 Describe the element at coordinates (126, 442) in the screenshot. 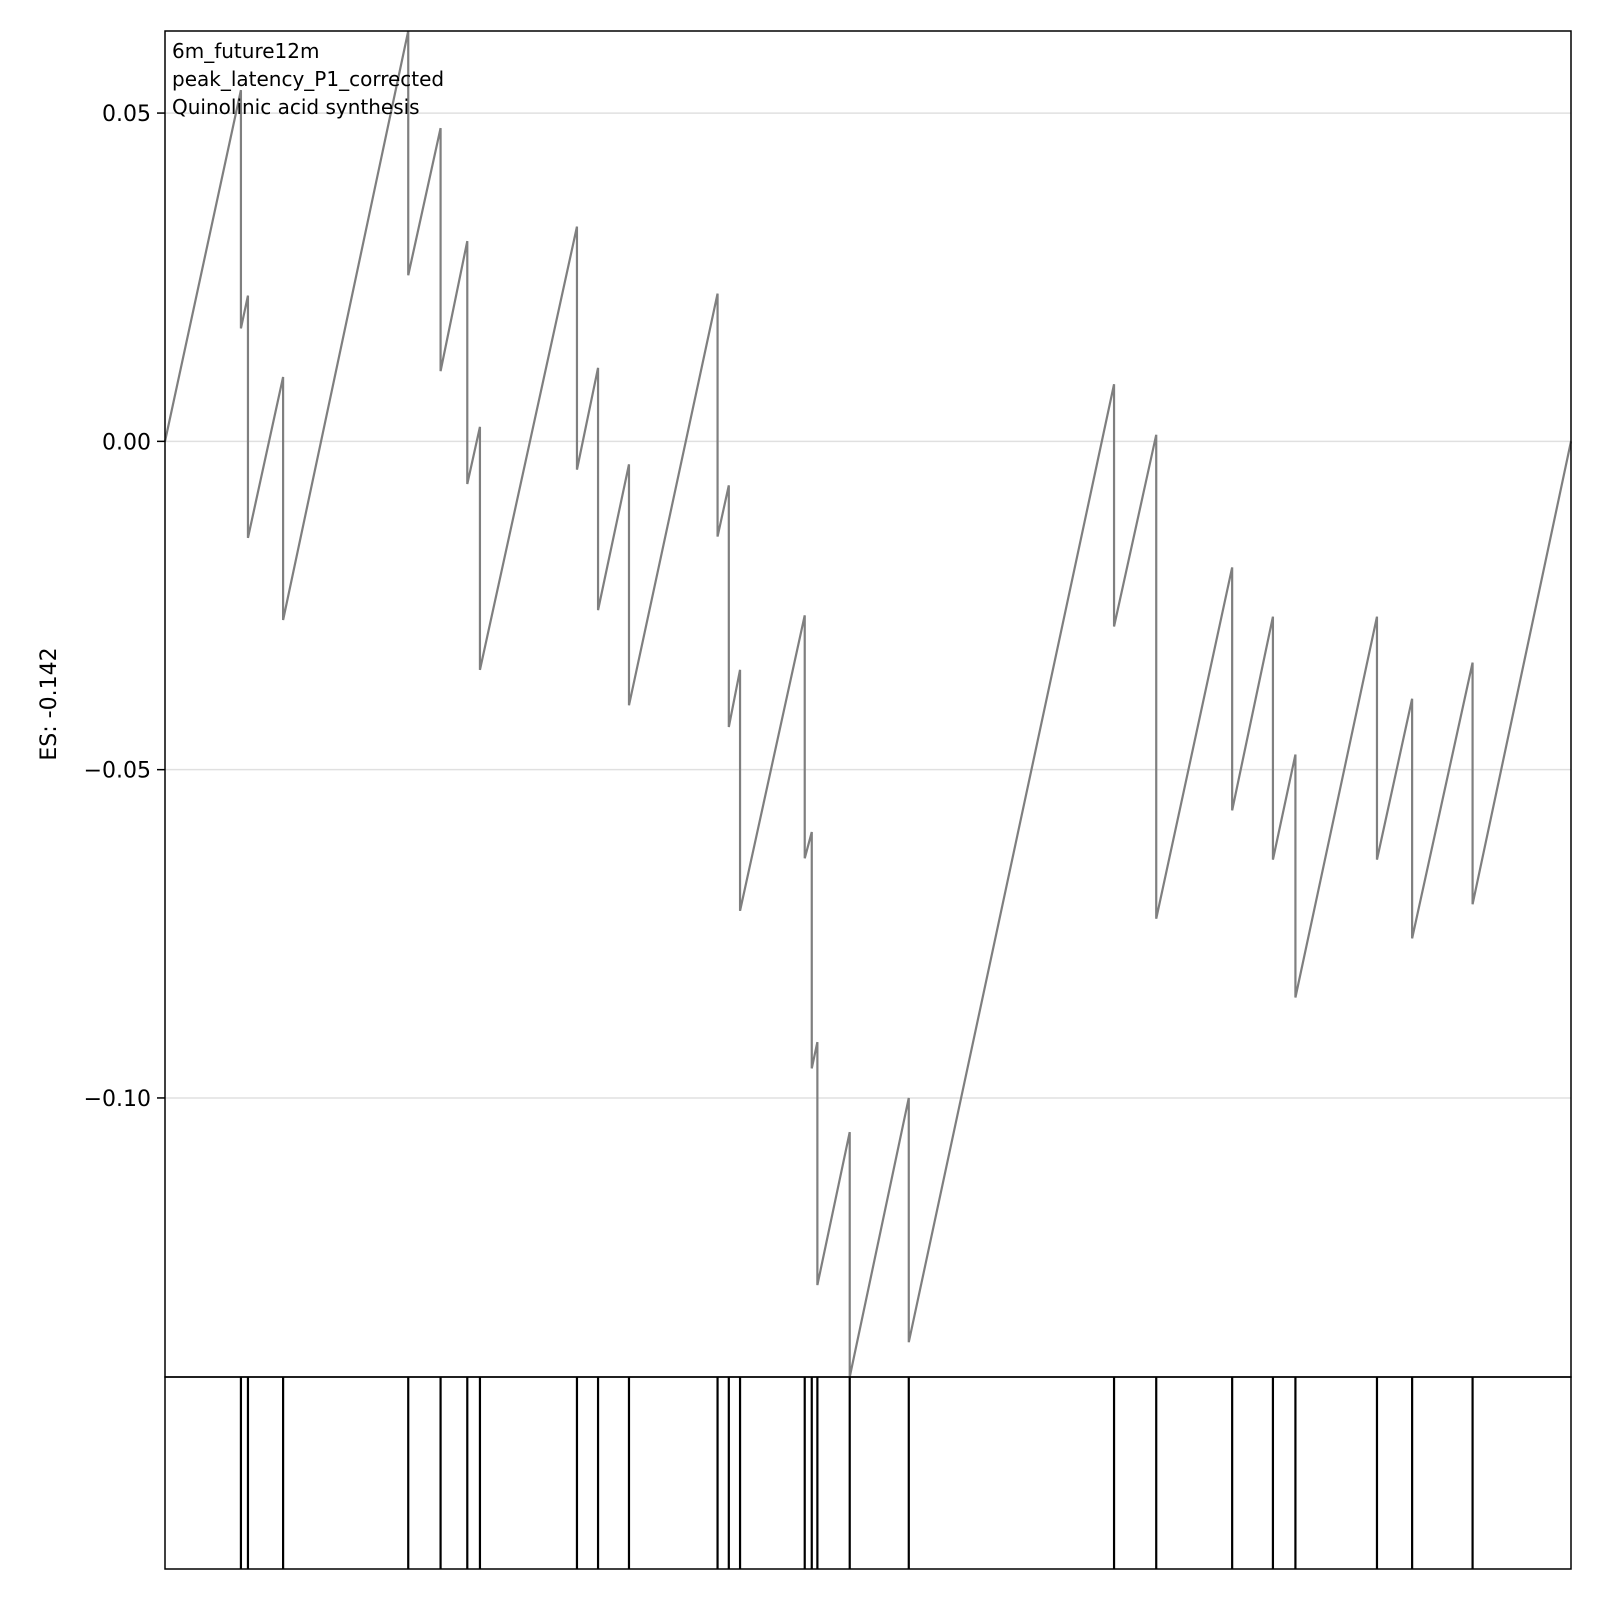

I see `y-tick-label: 0.00` at that location.